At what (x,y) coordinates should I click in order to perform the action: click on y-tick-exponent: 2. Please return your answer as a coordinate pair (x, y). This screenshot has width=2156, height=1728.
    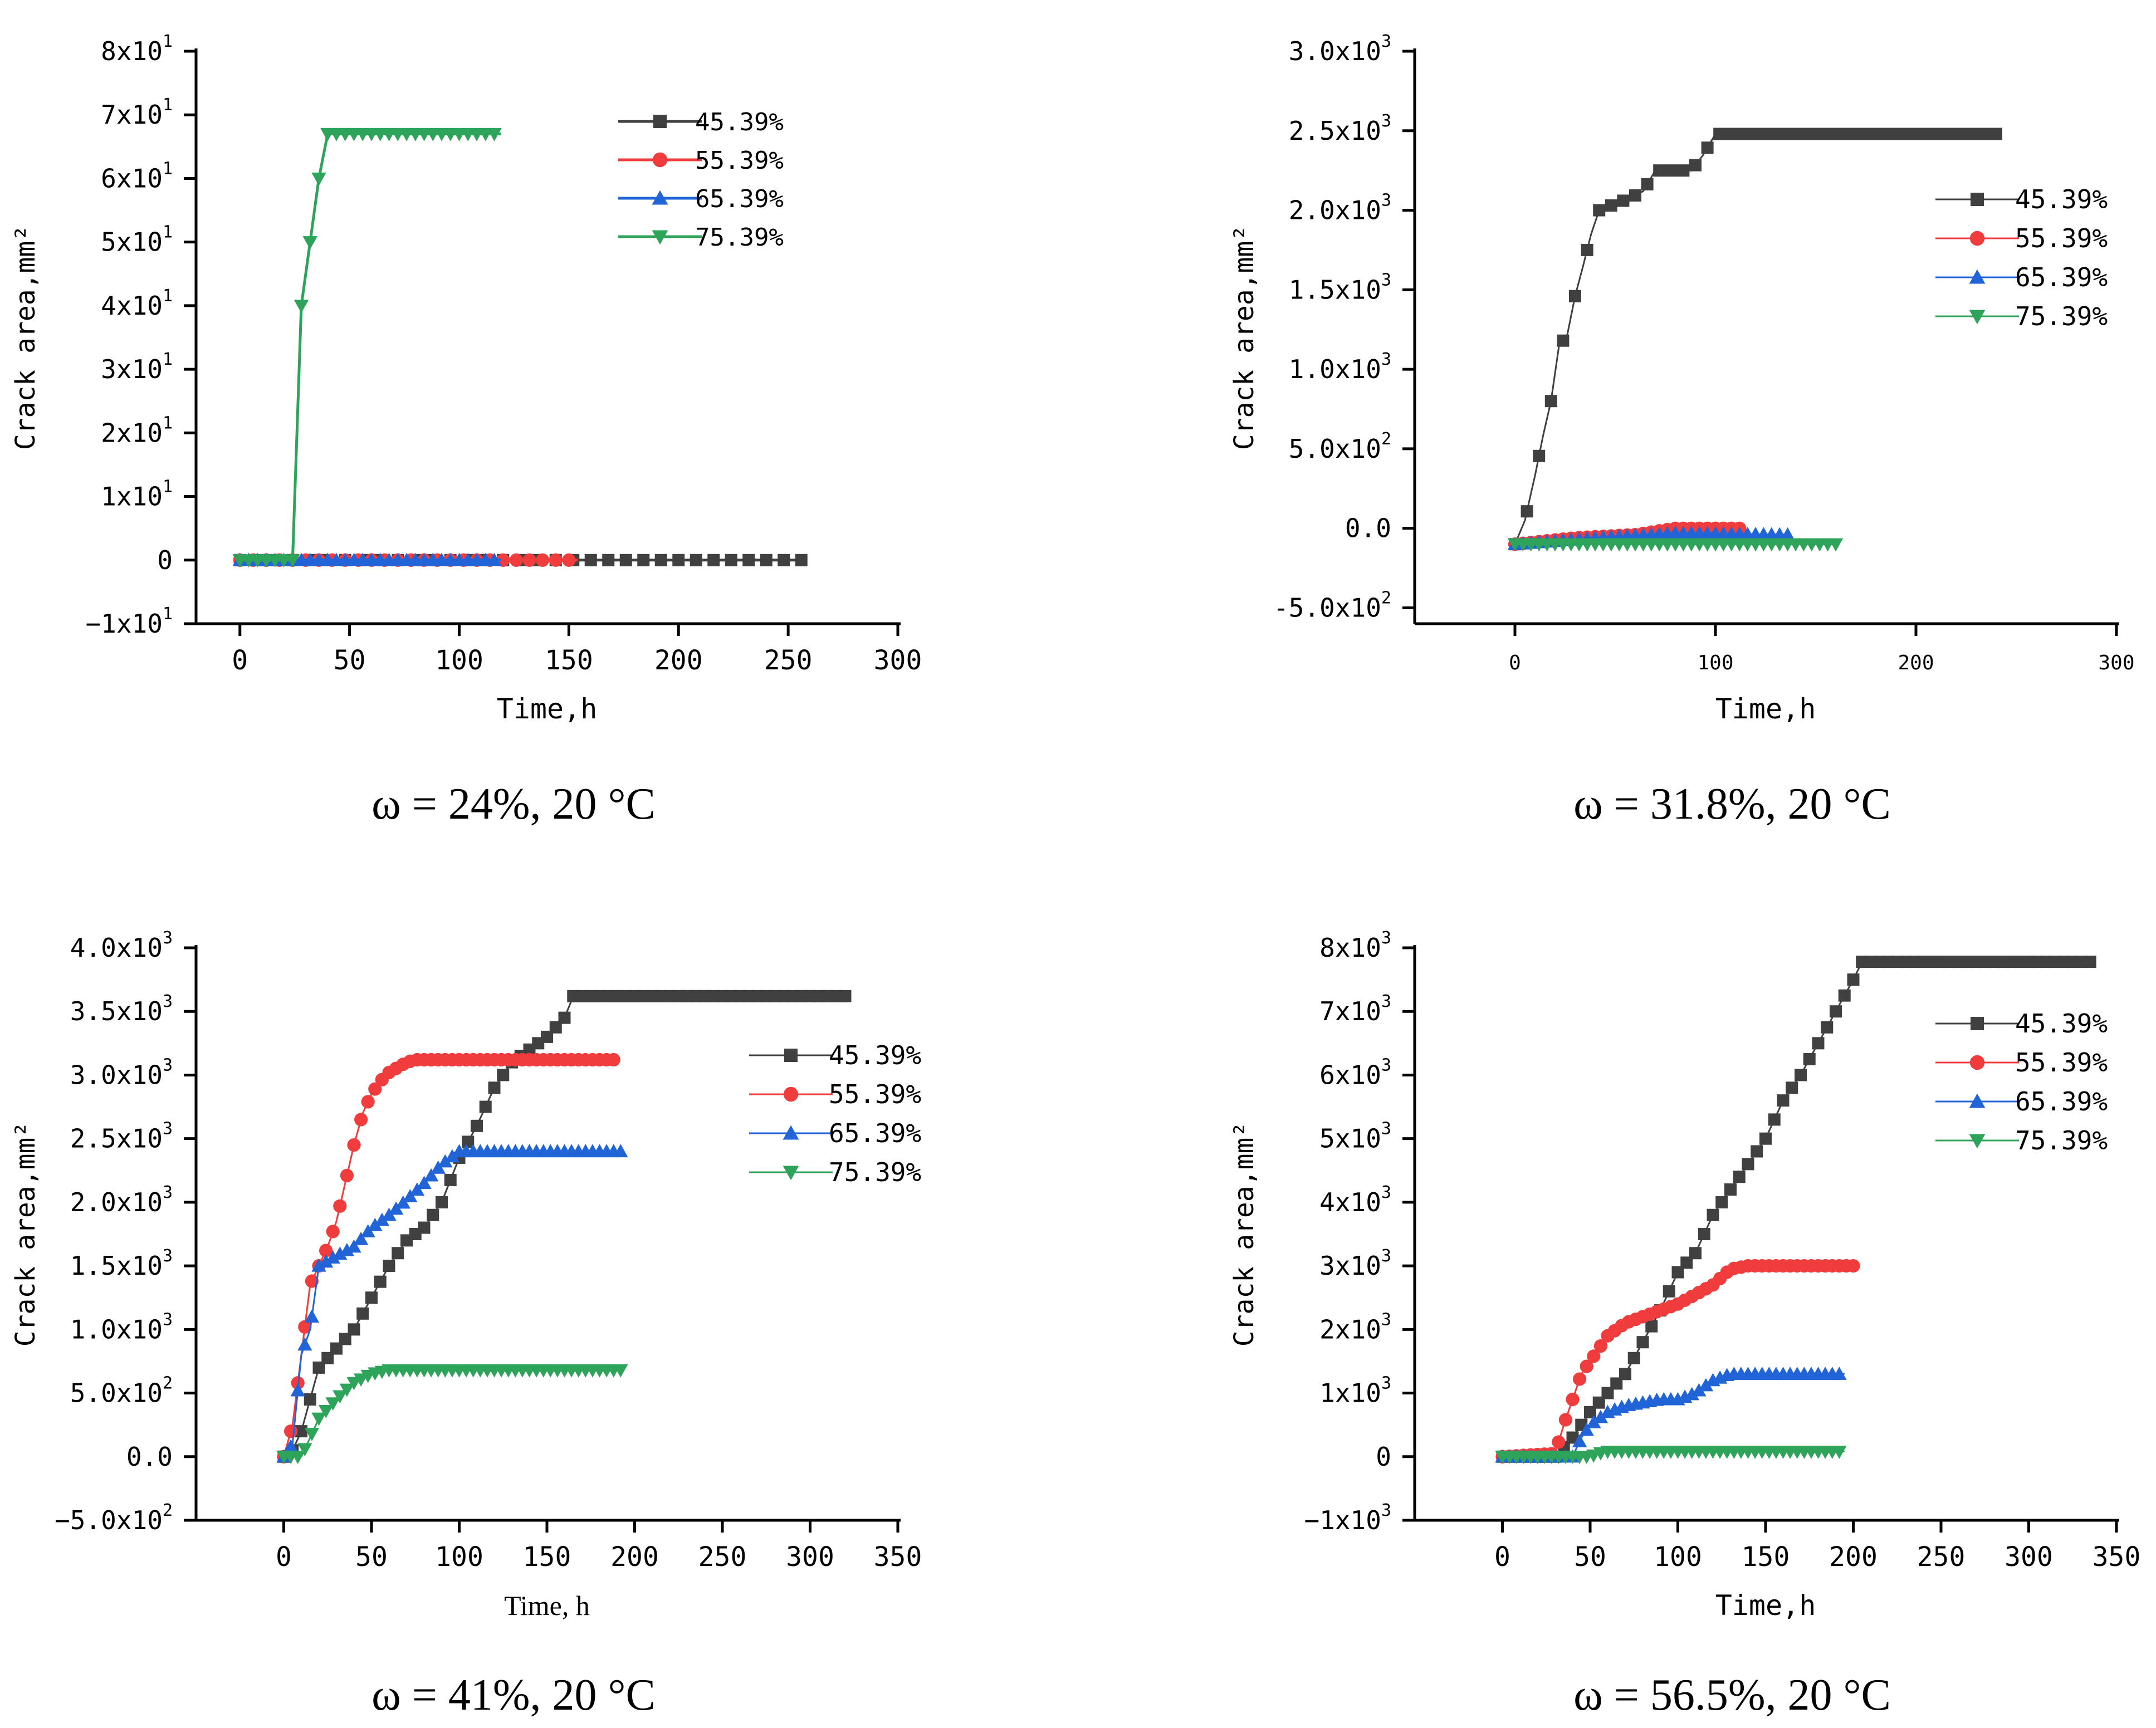
    Looking at the image, I should click on (1386, 439).